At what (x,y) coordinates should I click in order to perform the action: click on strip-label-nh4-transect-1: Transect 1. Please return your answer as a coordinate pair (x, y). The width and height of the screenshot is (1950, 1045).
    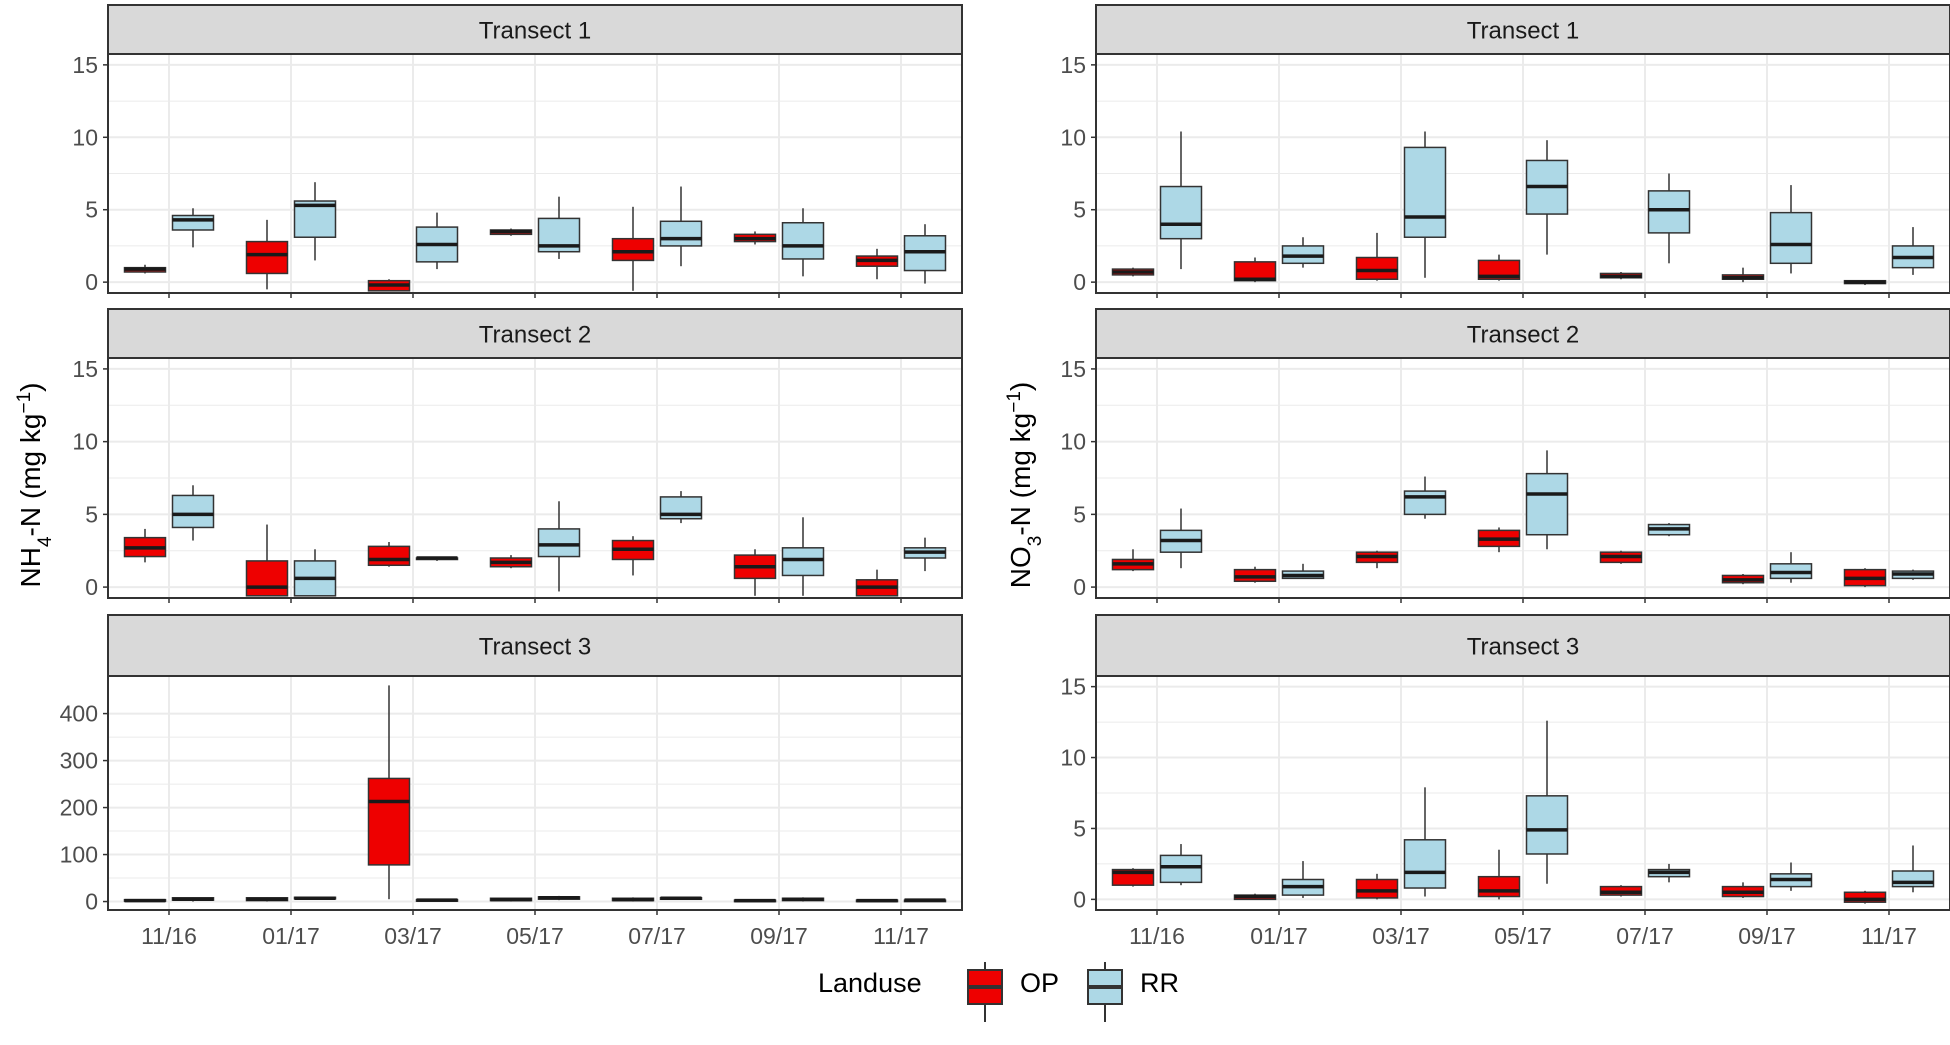
    Looking at the image, I should click on (535, 31).